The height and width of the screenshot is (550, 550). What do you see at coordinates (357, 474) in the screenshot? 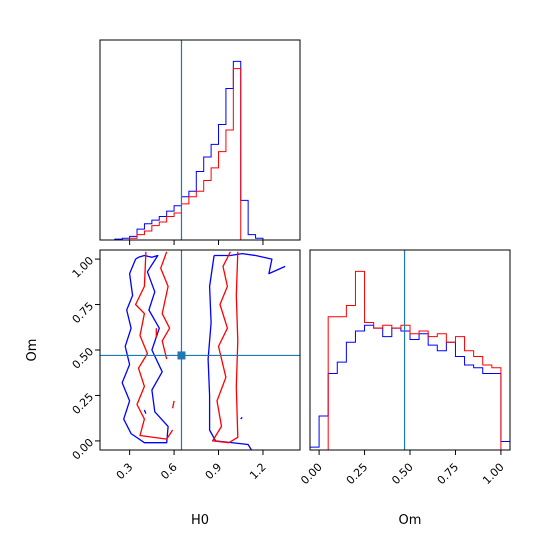
I see `hist-om-x-tick-label: 0.25` at bounding box center [357, 474].